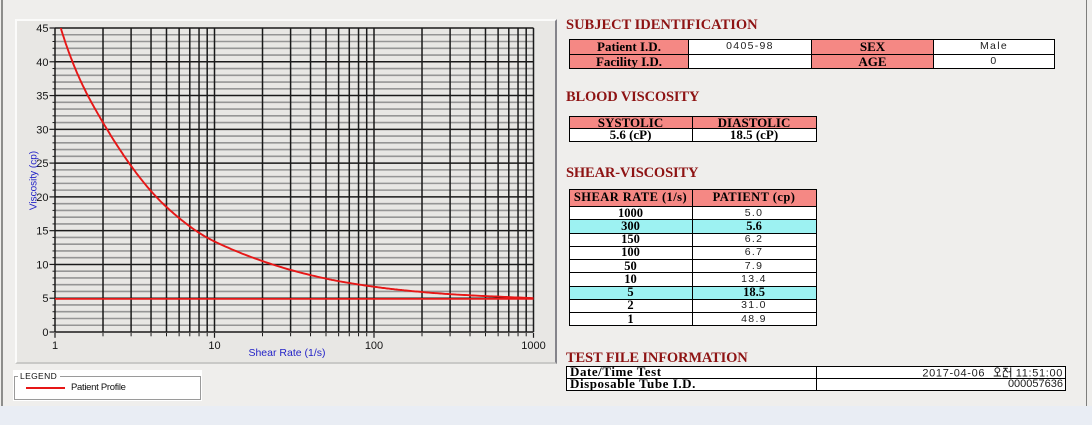 This screenshot has width=1092, height=425. Describe the element at coordinates (45, 333) in the screenshot. I see `svg-text: 0` at that location.